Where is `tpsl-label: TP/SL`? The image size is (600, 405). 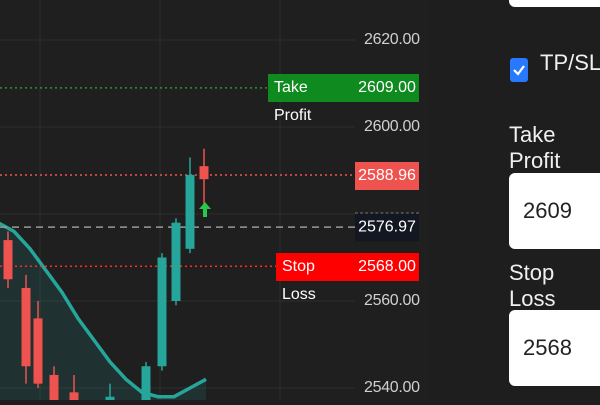
tpsl-label: TP/SL is located at coordinates (570, 62).